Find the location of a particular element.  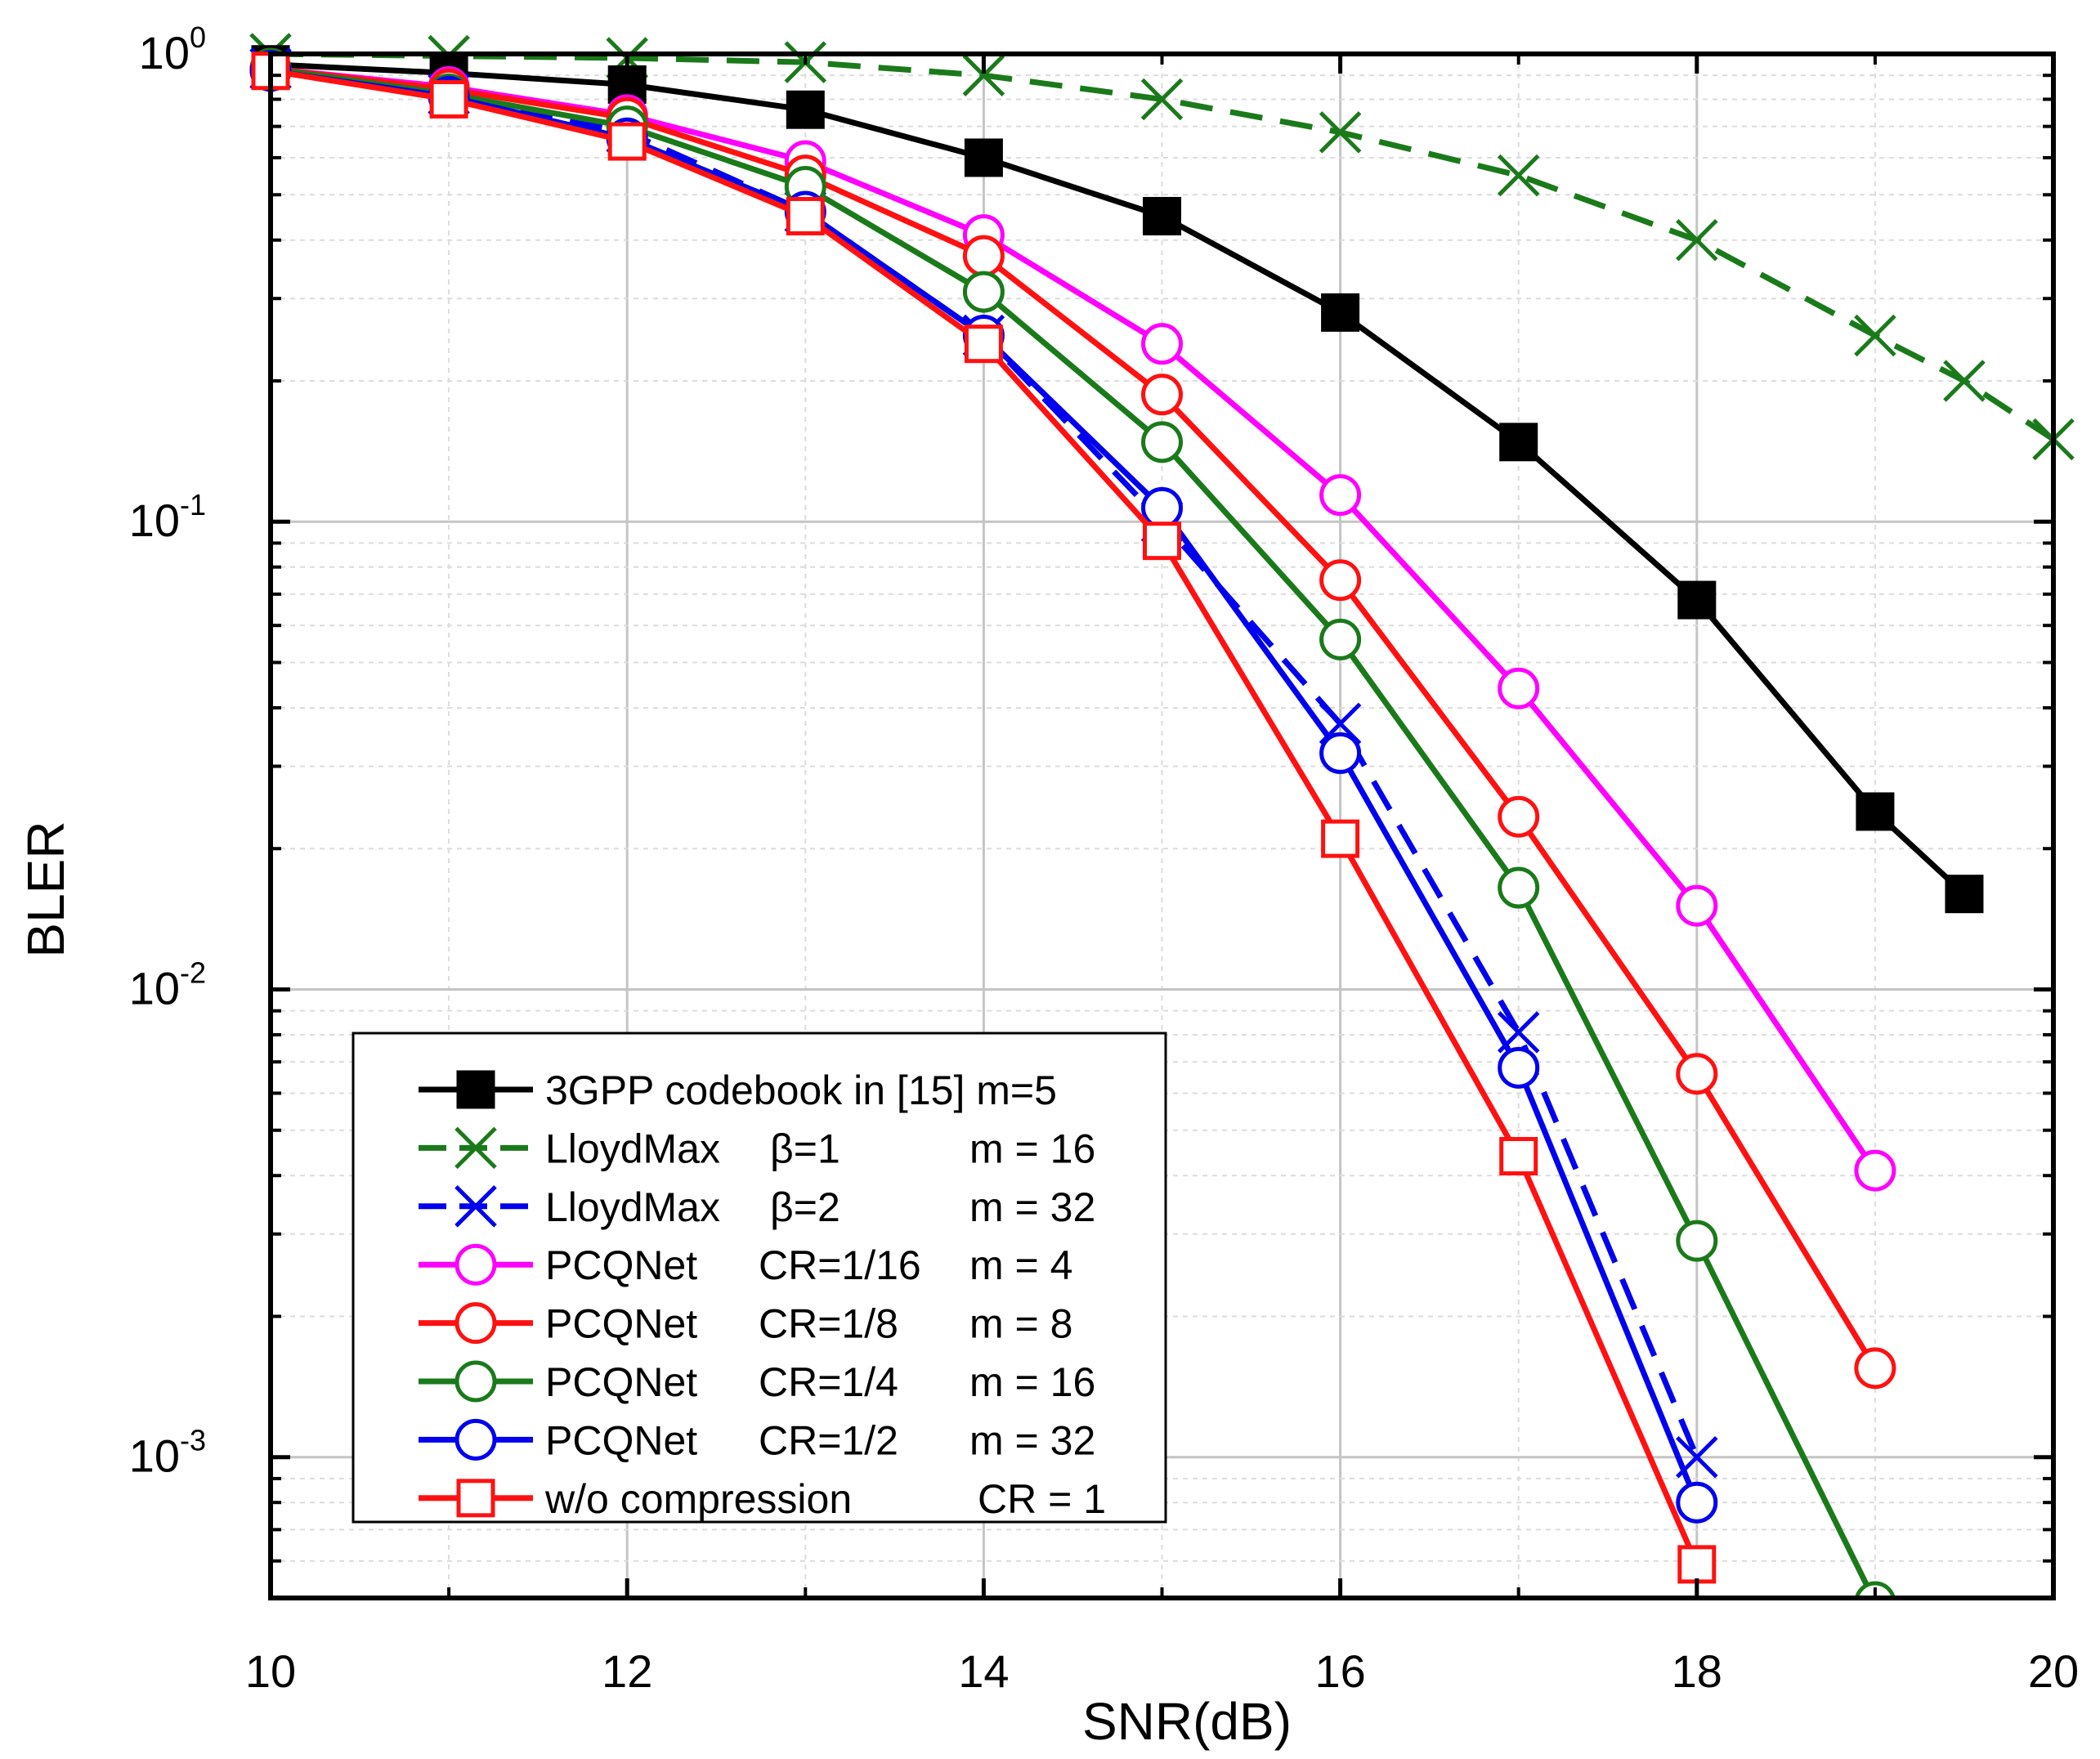

legend-entry-7: w/o compression CR = 1 is located at coordinates (762, 1499).